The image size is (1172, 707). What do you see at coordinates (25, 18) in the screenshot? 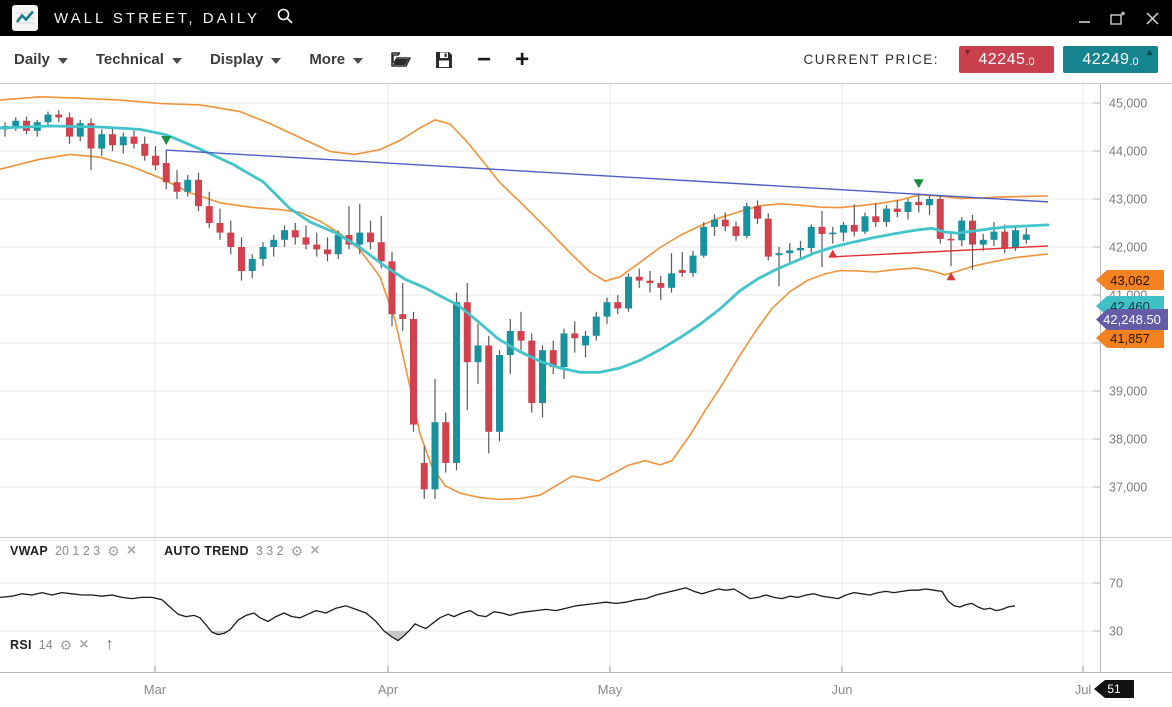
I see `app-logo-icon` at bounding box center [25, 18].